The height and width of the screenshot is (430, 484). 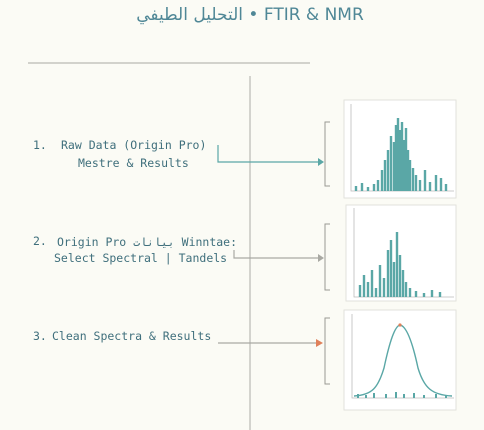 I want to click on title: التحليل الطيفي • FTIR & NMR, so click(x=250, y=15).